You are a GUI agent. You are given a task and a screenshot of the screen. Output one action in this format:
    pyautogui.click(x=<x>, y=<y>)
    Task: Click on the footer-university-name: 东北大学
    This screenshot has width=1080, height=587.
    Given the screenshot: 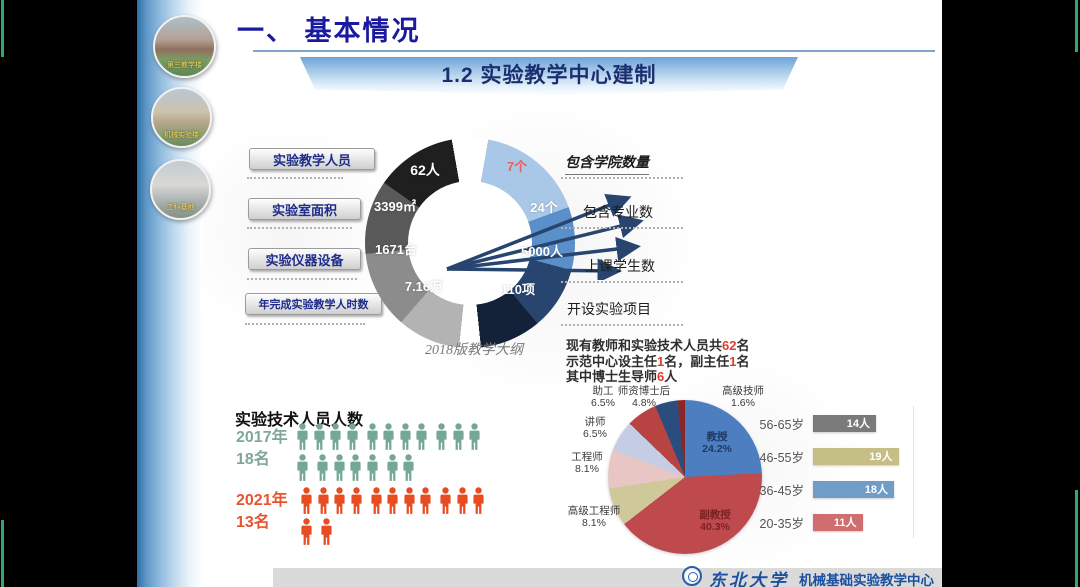 What is the action you would take?
    pyautogui.click(x=749, y=579)
    